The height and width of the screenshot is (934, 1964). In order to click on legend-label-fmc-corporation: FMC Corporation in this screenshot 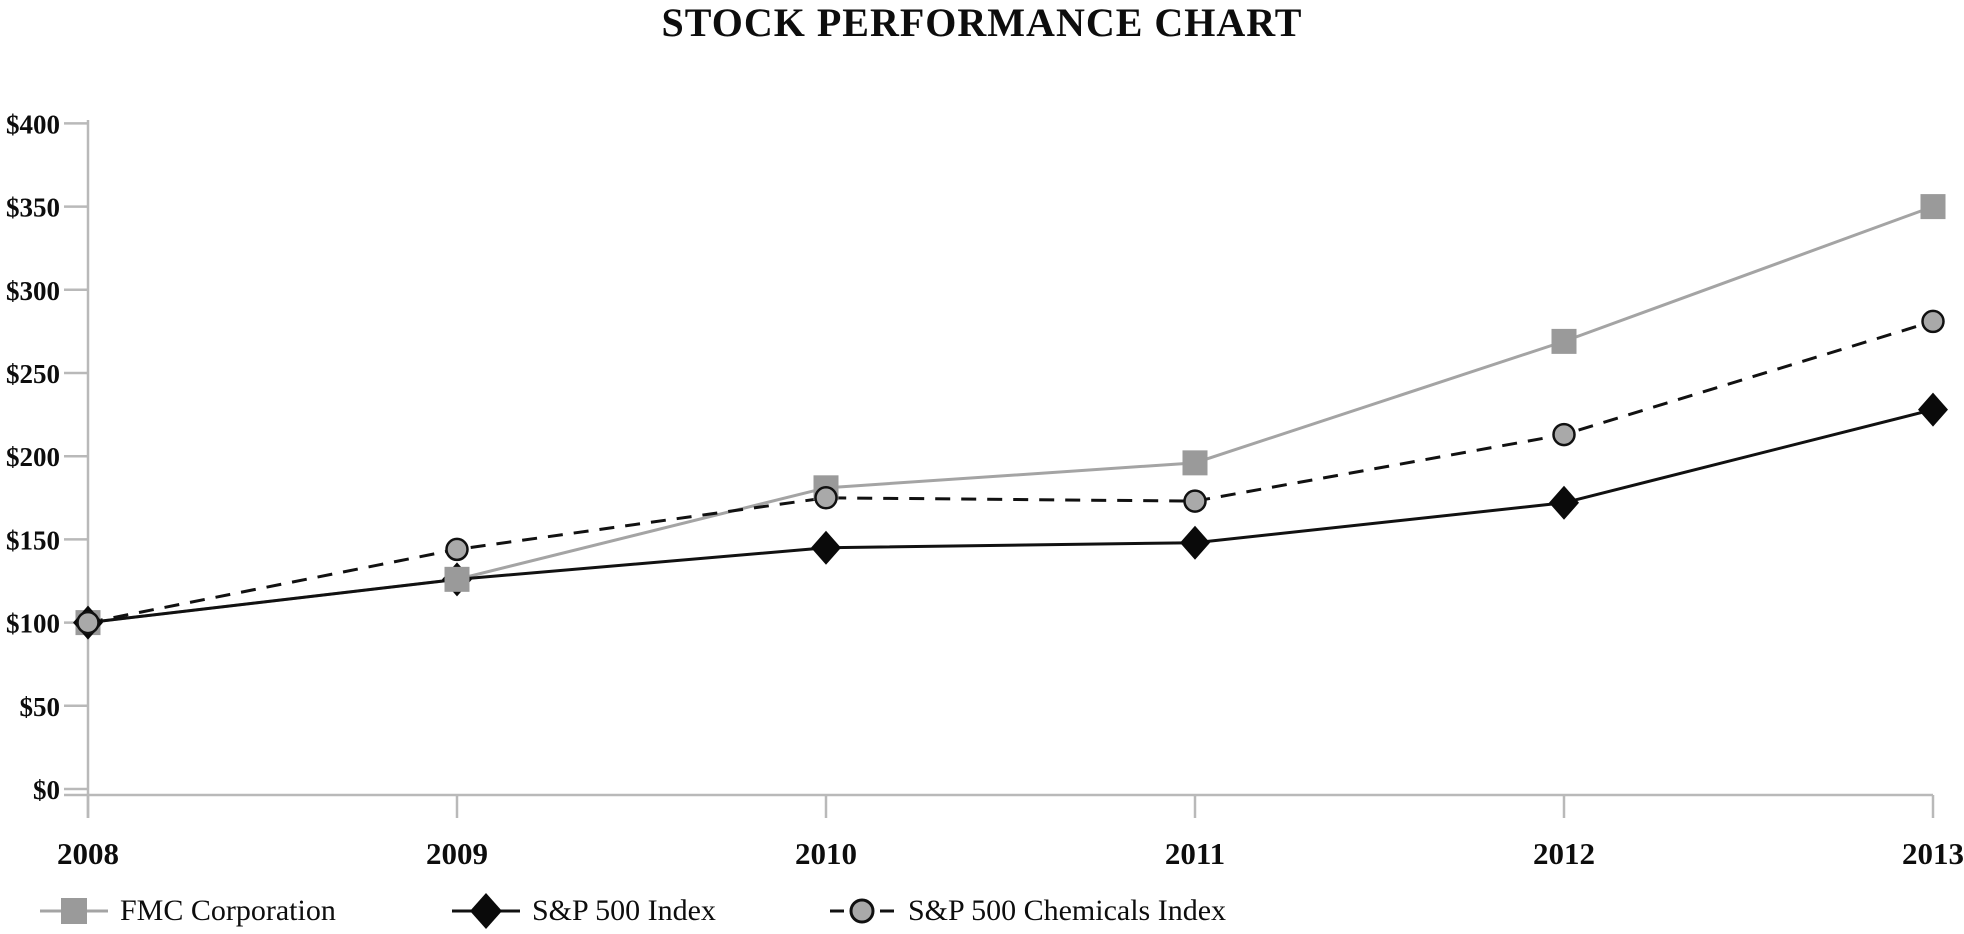, I will do `click(228, 910)`.